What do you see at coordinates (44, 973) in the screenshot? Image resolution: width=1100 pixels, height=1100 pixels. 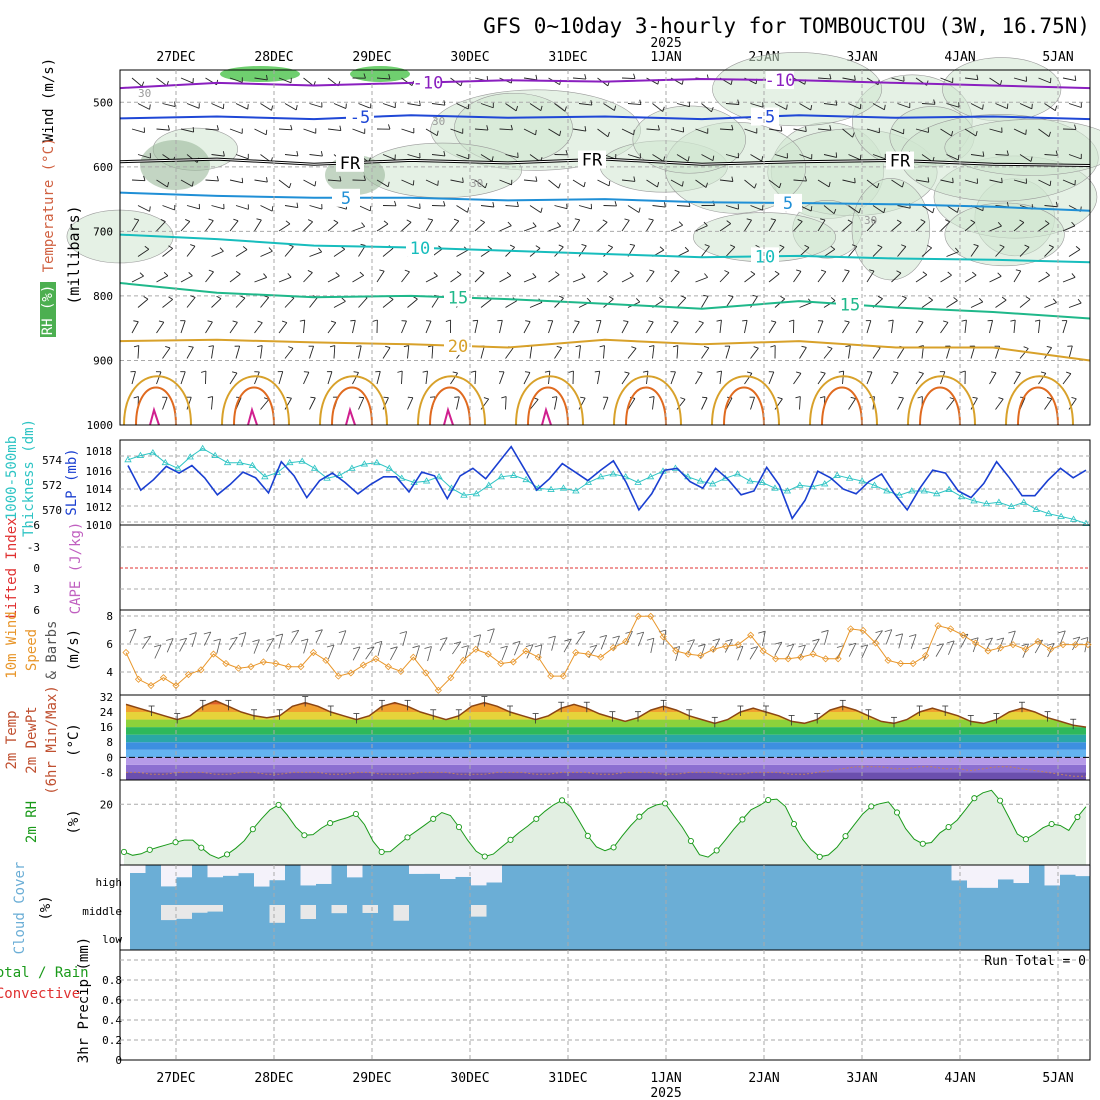 I see `total-rain-label: Total / Rain` at bounding box center [44, 973].